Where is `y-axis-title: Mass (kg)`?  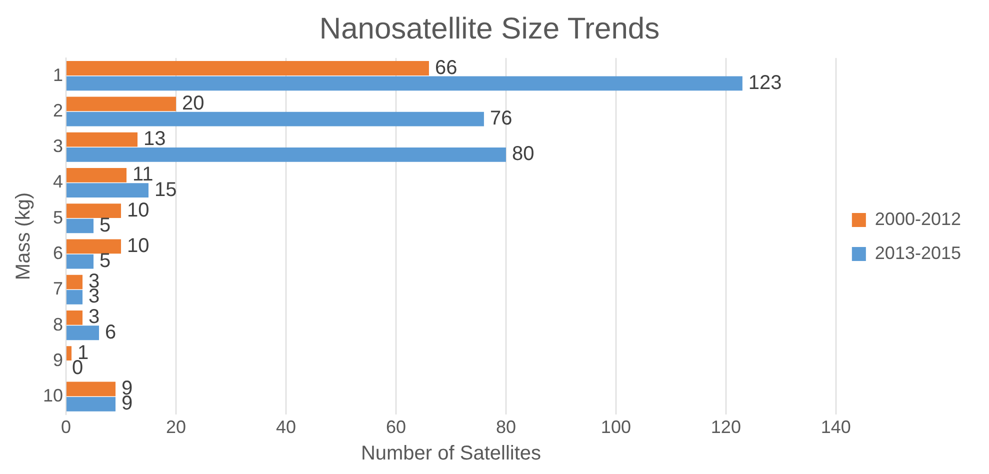
y-axis-title: Mass (kg) is located at coordinates (23, 236).